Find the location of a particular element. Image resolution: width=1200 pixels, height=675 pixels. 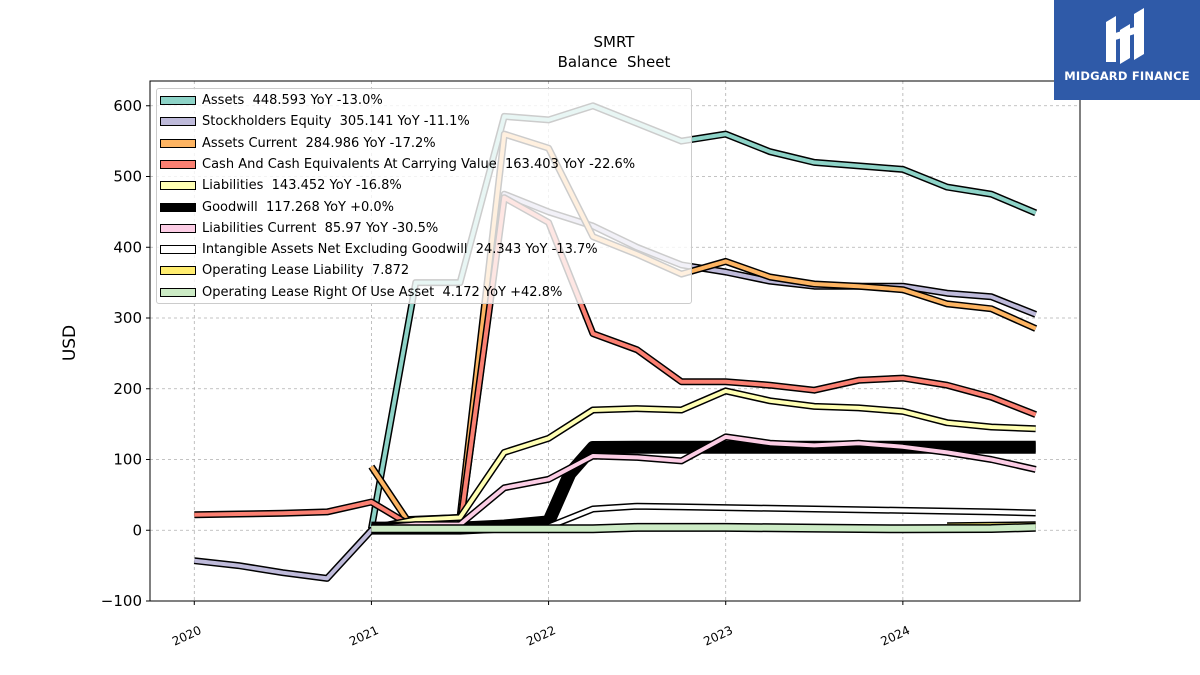

x-tick-label: 2022 is located at coordinates (541, 636).